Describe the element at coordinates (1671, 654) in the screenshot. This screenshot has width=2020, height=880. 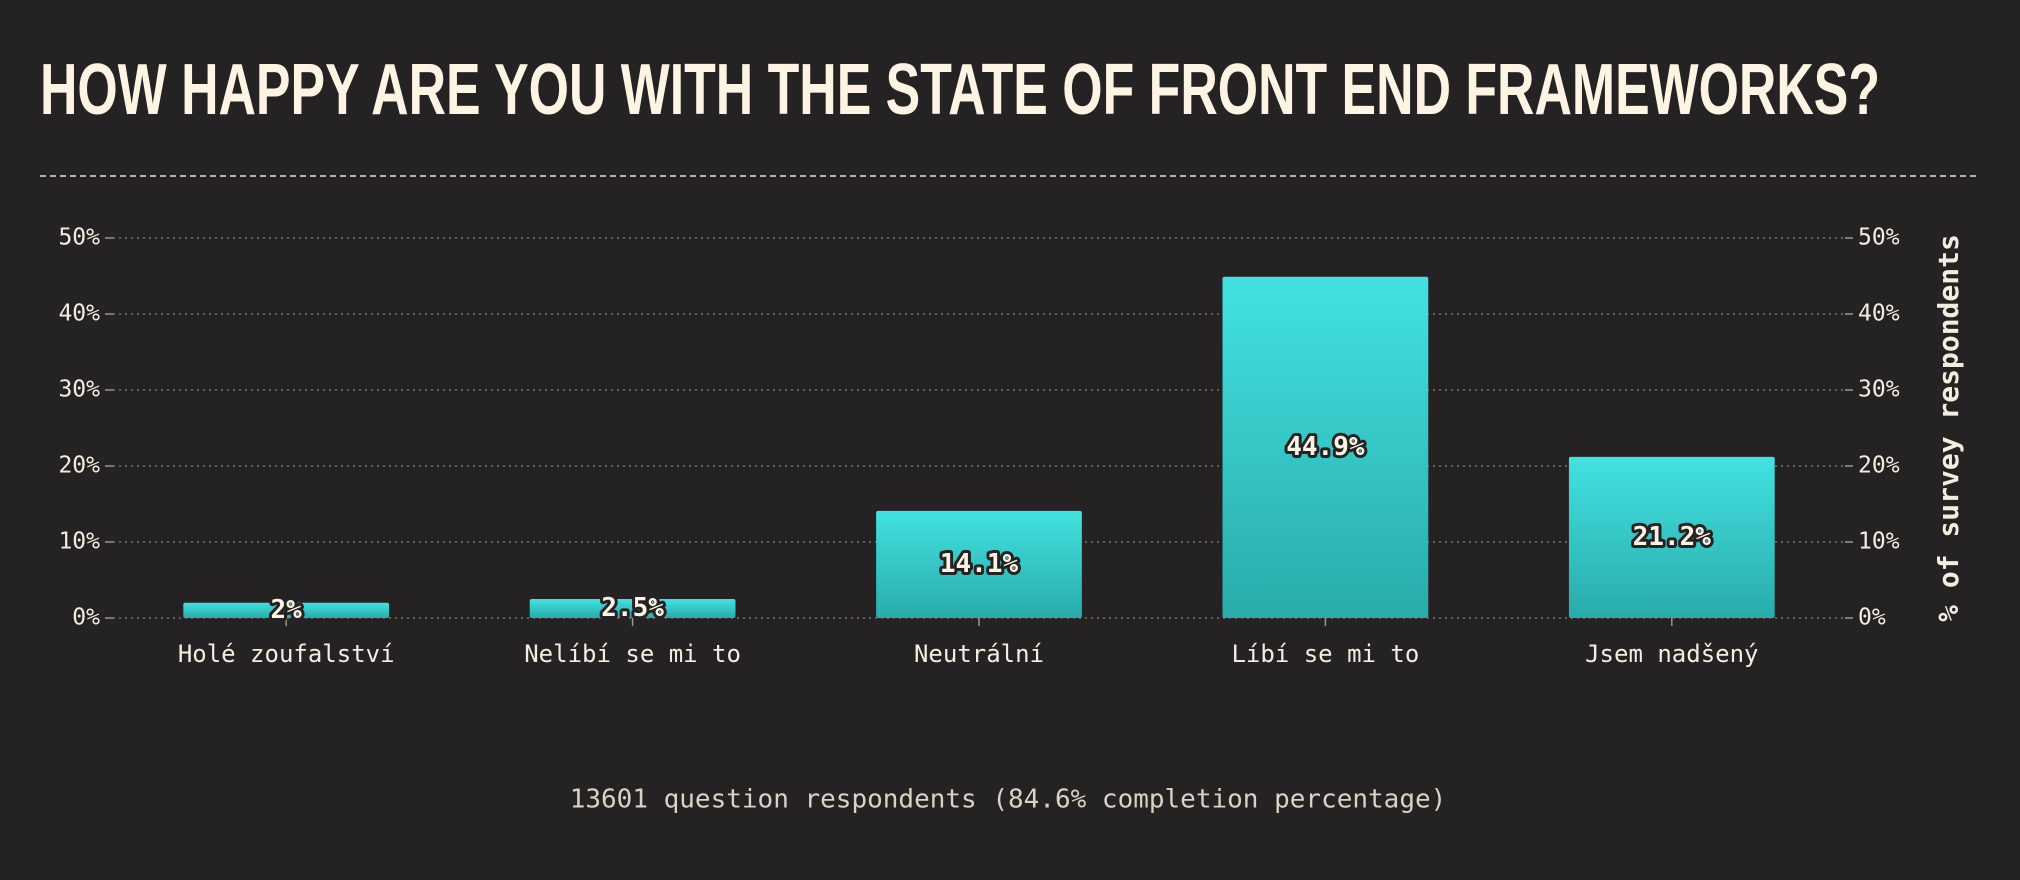
I see `x-tick-label: Jsem nadšený` at that location.